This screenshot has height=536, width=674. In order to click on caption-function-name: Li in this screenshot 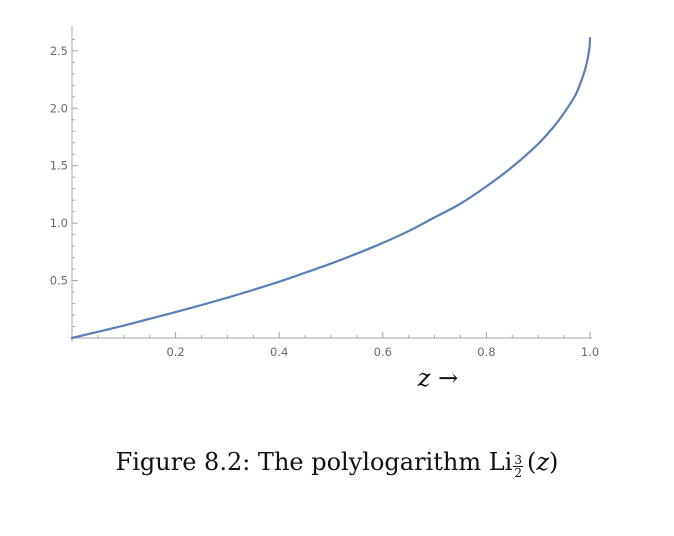, I will do `click(500, 462)`.